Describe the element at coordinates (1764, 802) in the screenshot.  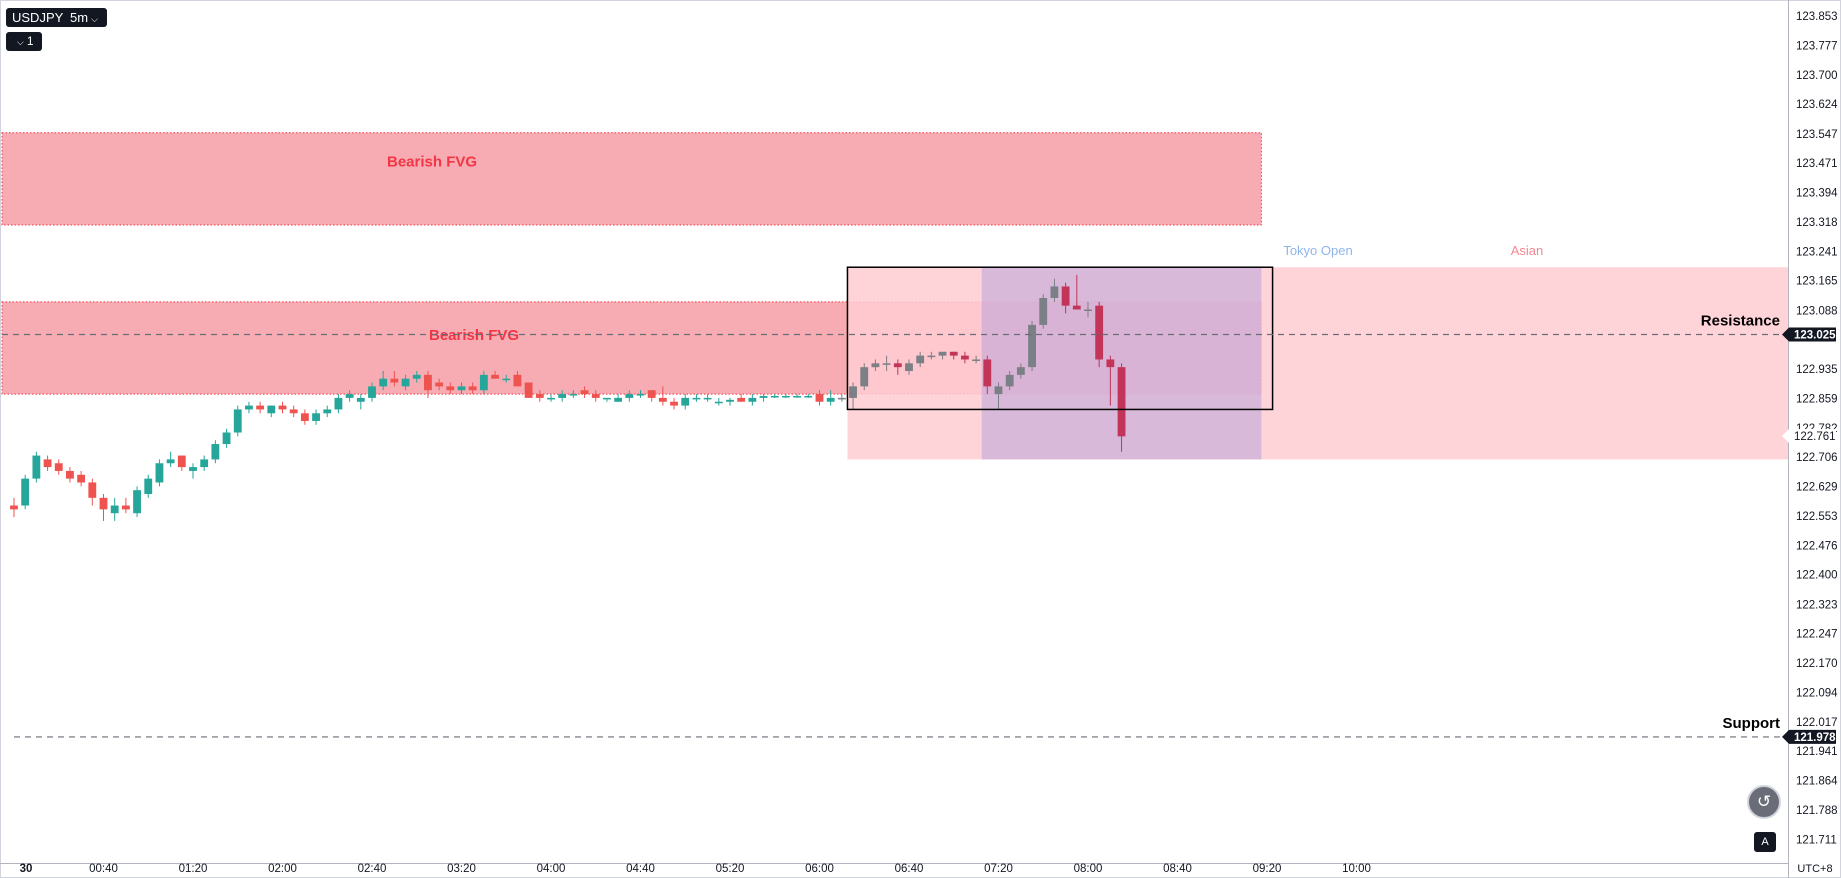
I see `scroll-back-icon: ↺` at that location.